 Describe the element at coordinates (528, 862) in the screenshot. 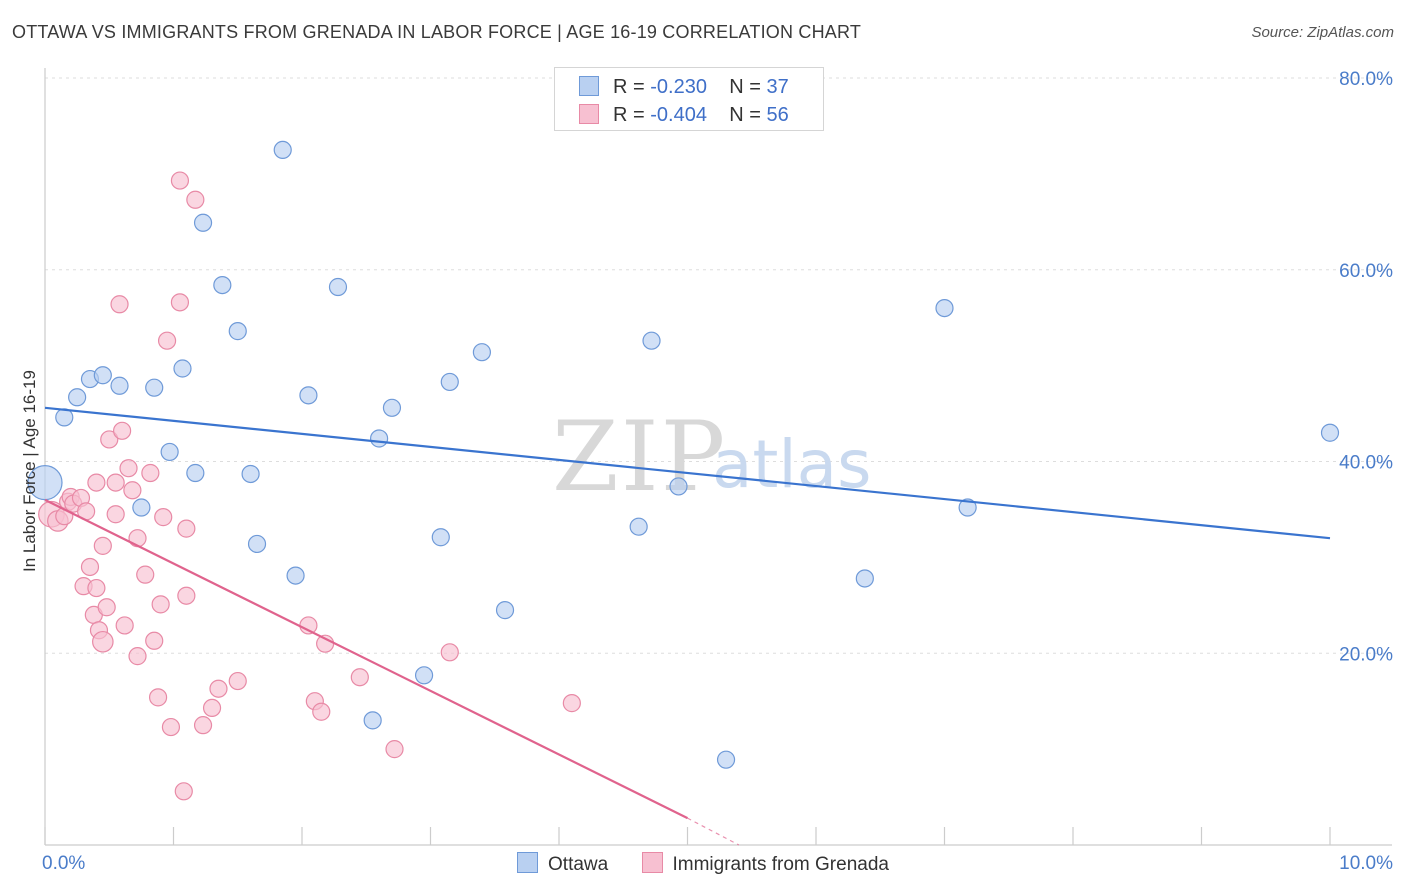

I see `legend-swatch-ottawa` at that location.